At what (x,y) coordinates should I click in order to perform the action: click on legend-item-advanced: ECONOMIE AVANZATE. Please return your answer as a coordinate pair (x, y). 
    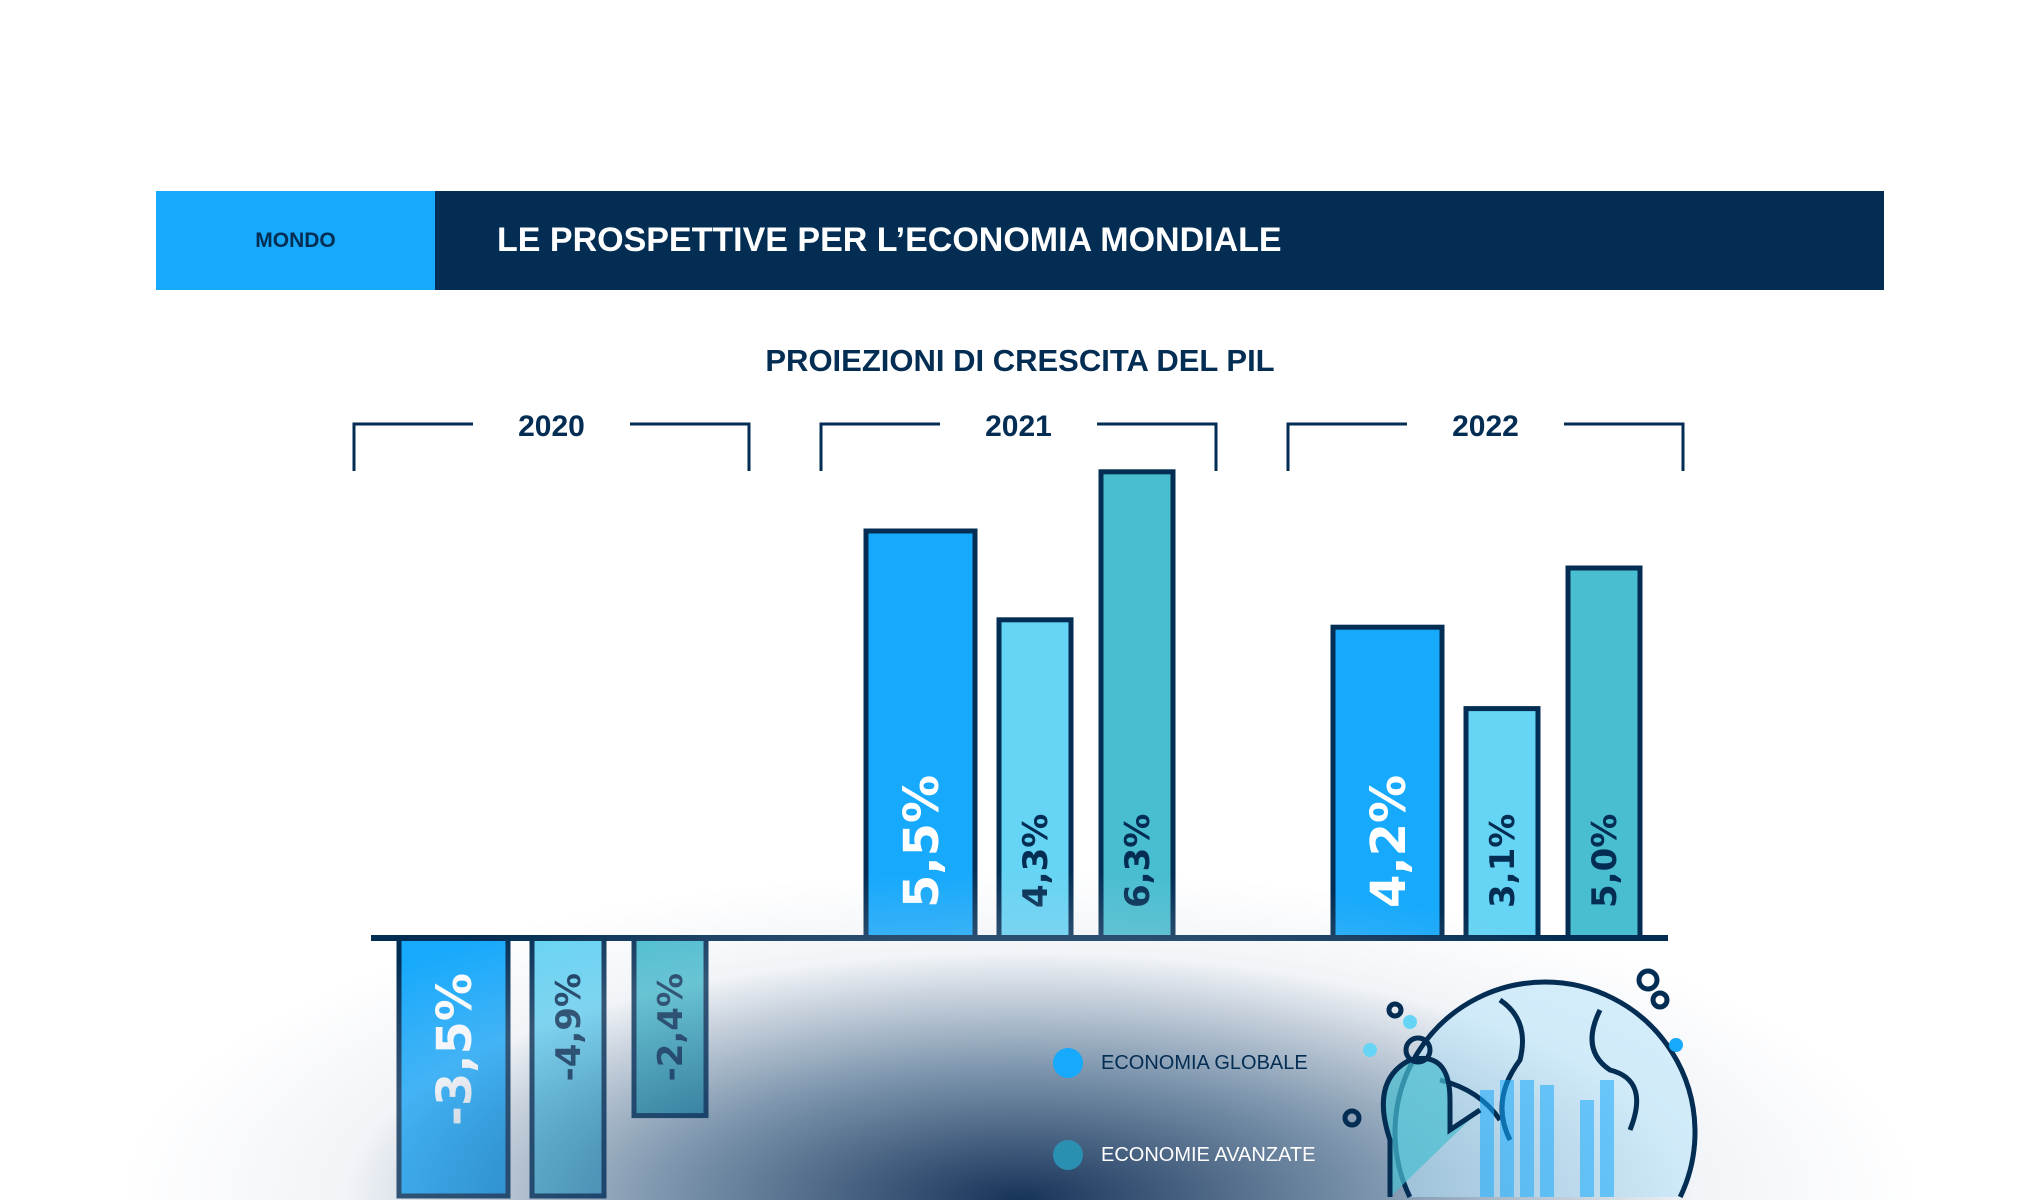
    Looking at the image, I should click on (1184, 1155).